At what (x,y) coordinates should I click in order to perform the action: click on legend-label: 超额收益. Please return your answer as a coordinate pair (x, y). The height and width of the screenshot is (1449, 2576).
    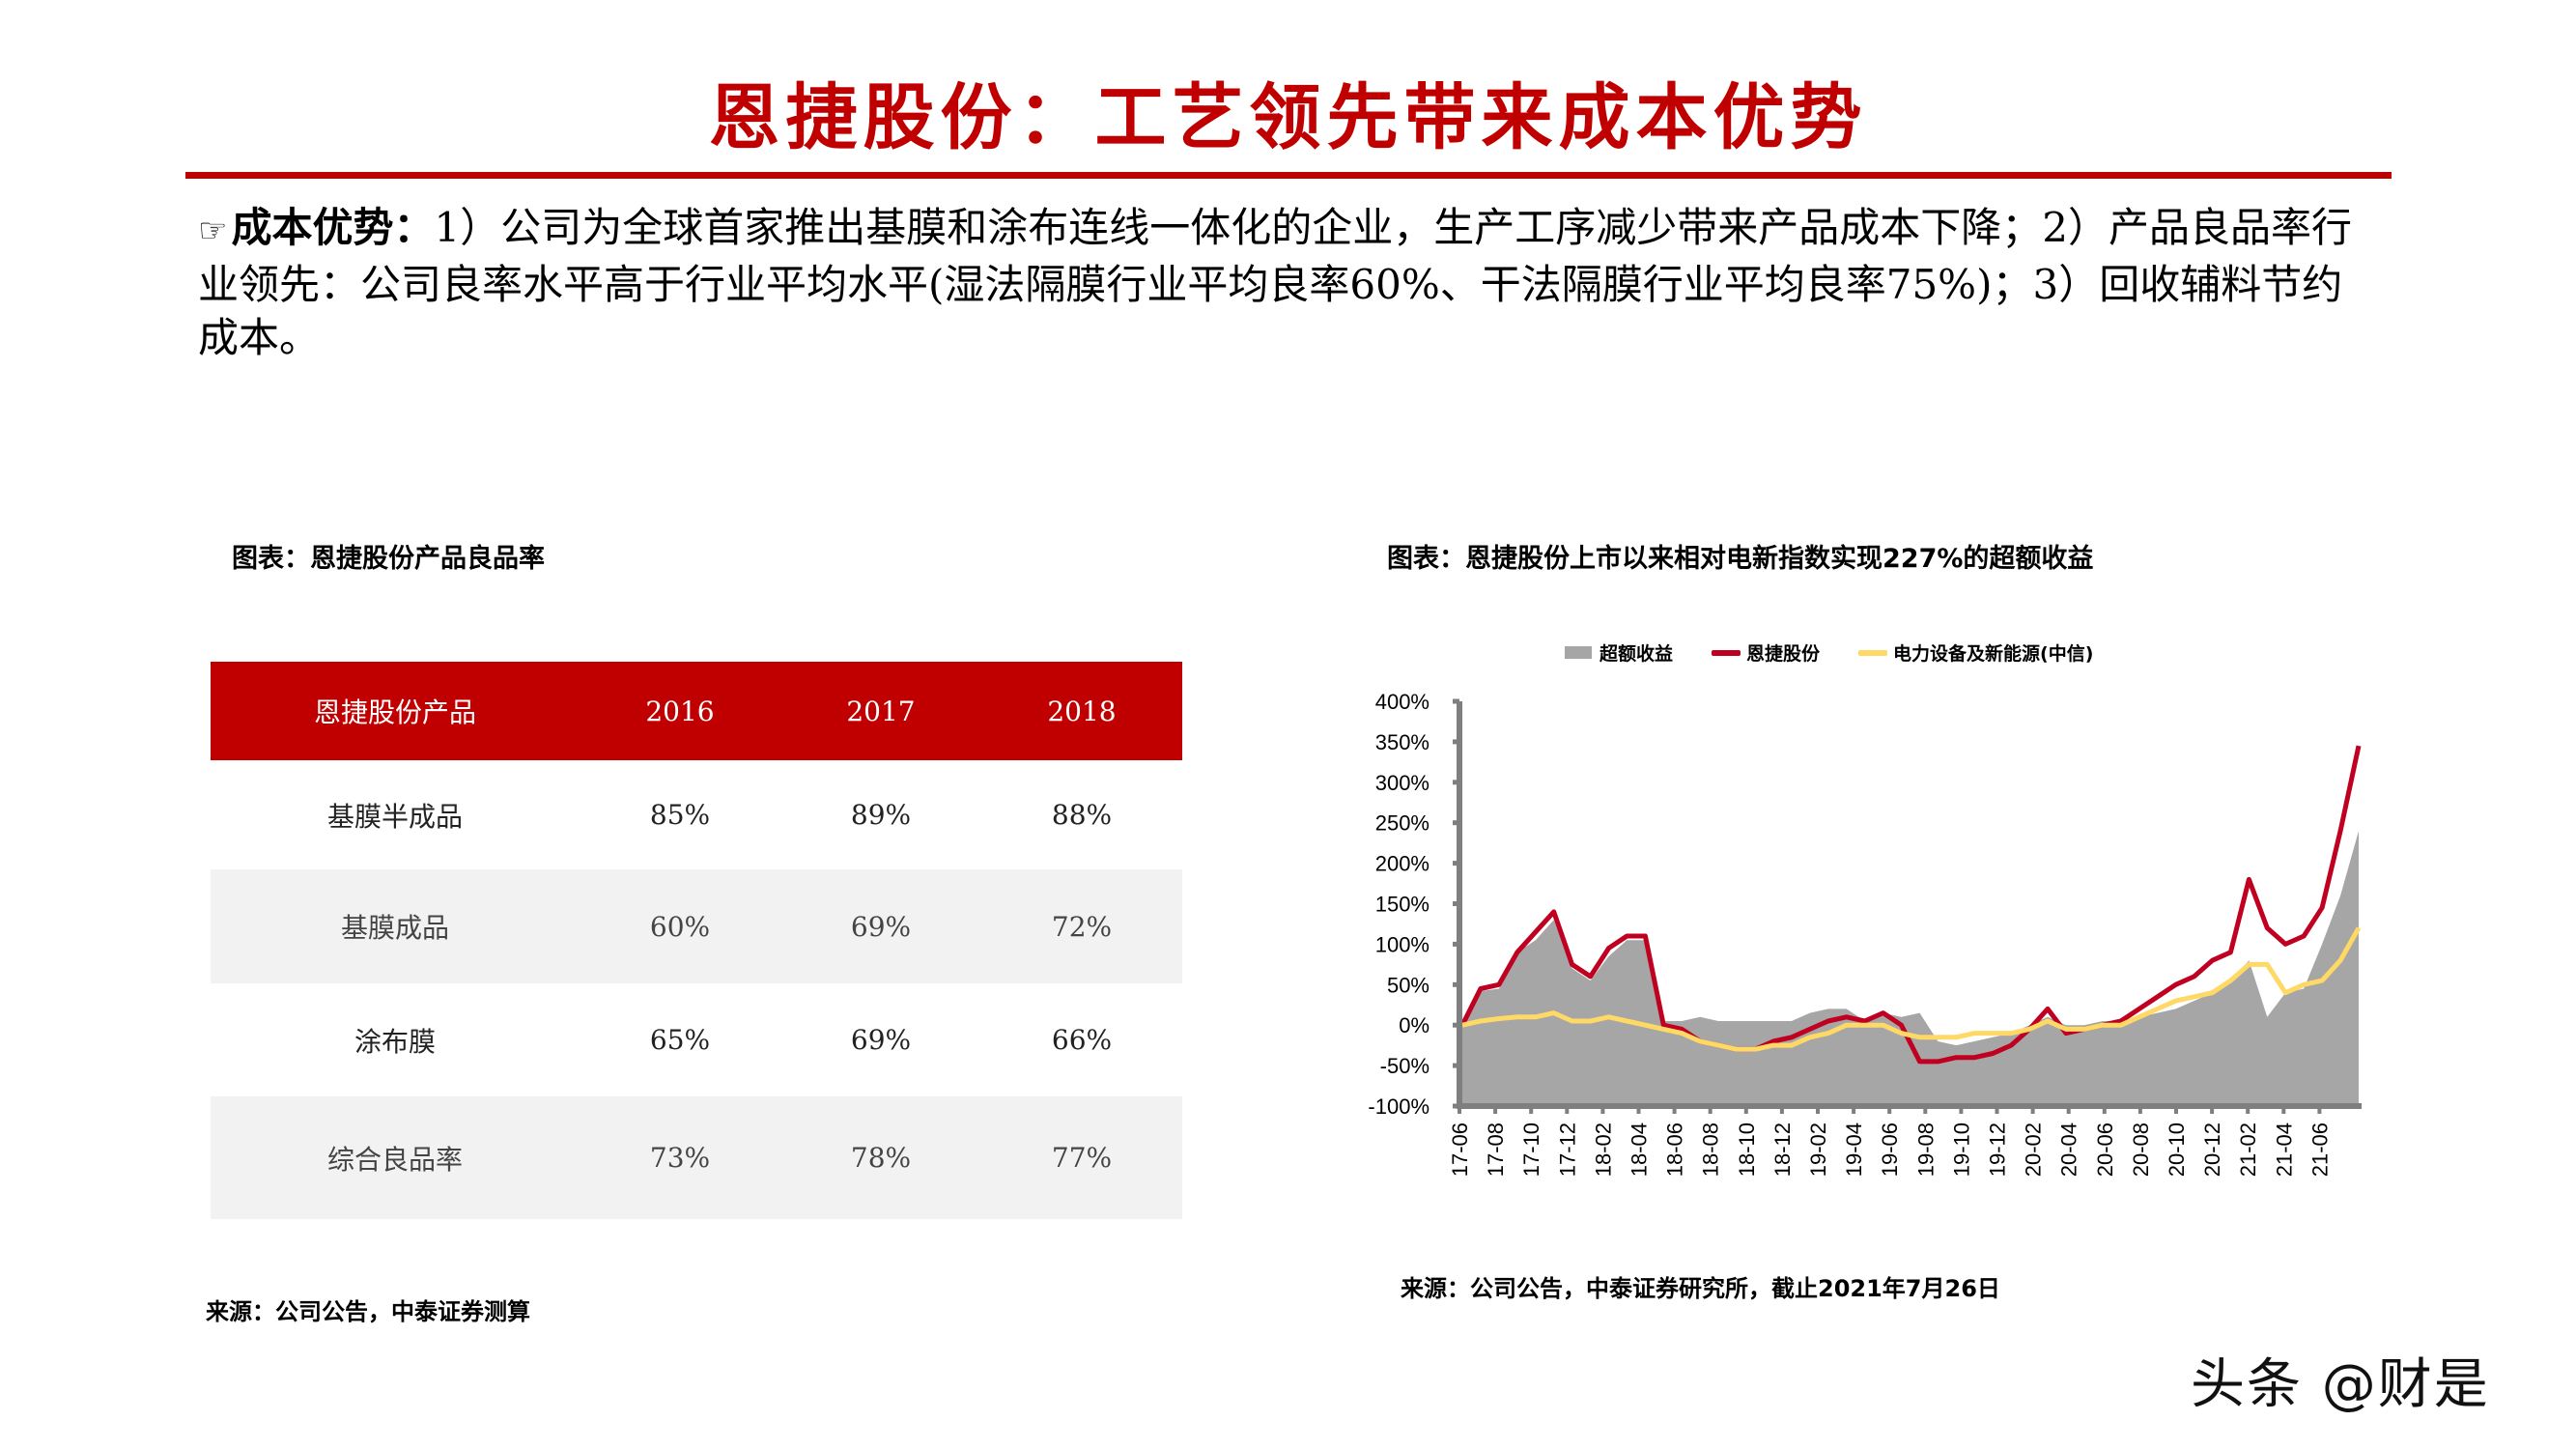
    Looking at the image, I should click on (1636, 654).